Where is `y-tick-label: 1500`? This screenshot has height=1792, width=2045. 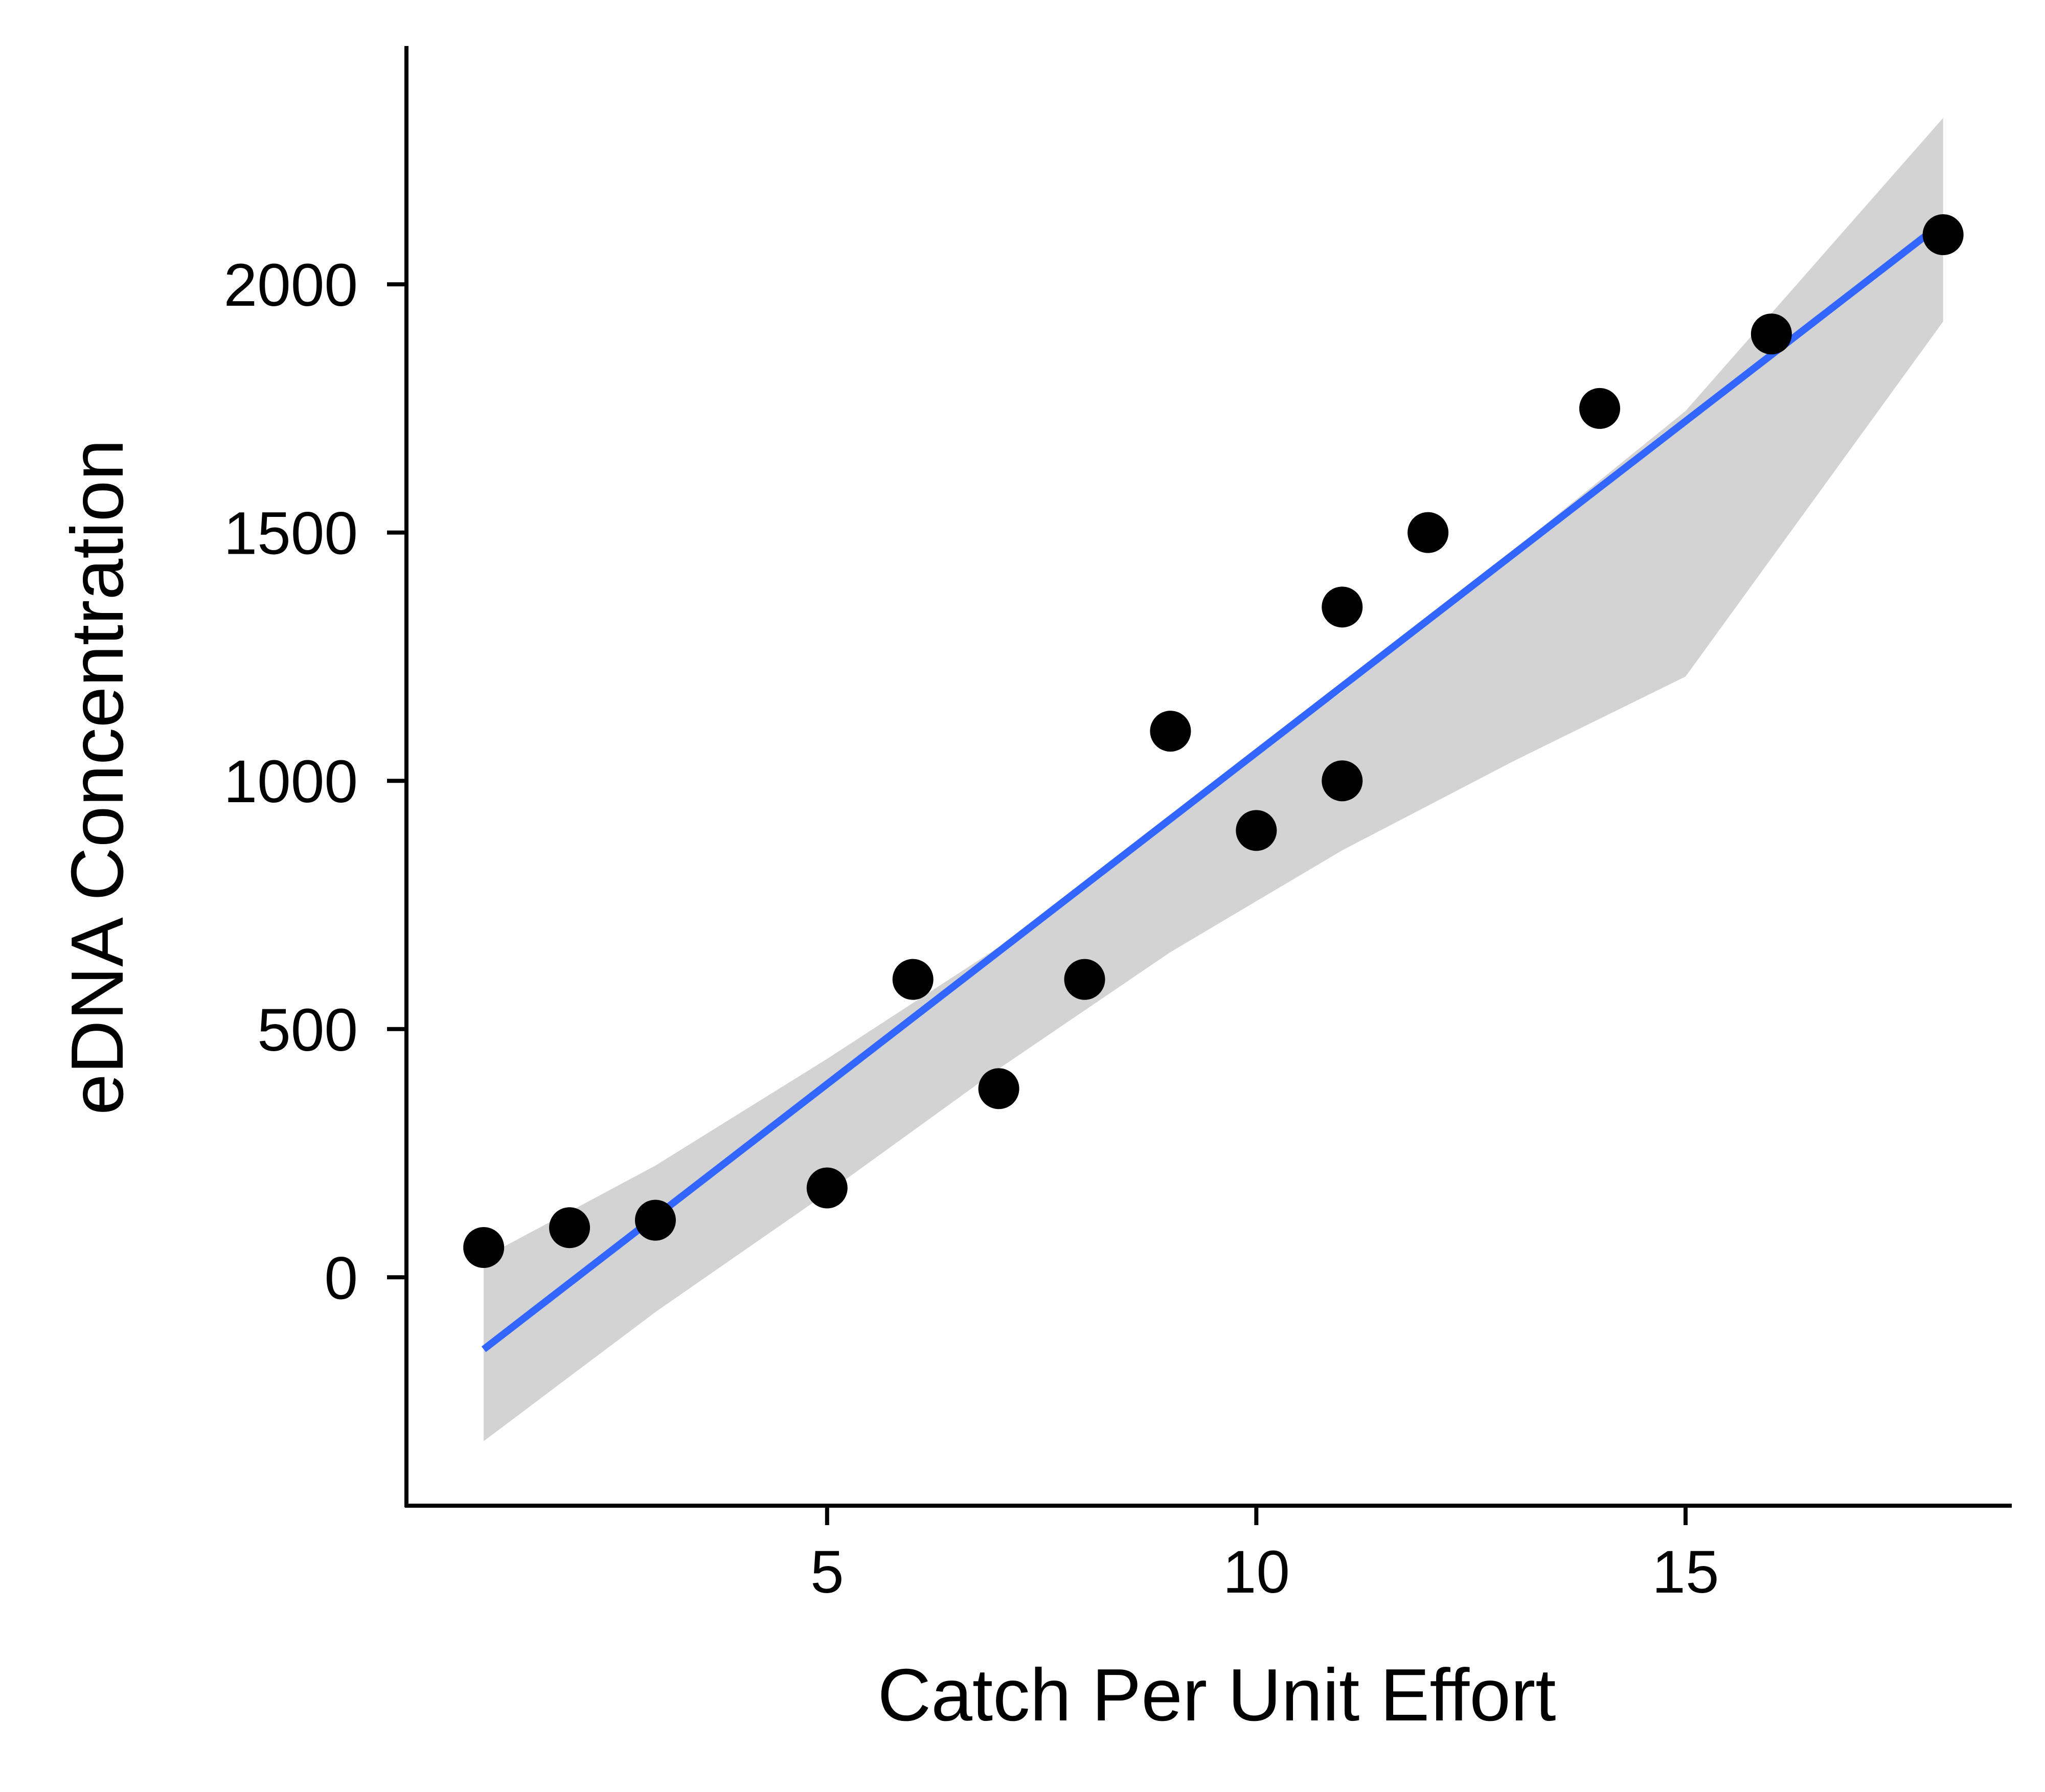 y-tick-label: 1500 is located at coordinates (290, 534).